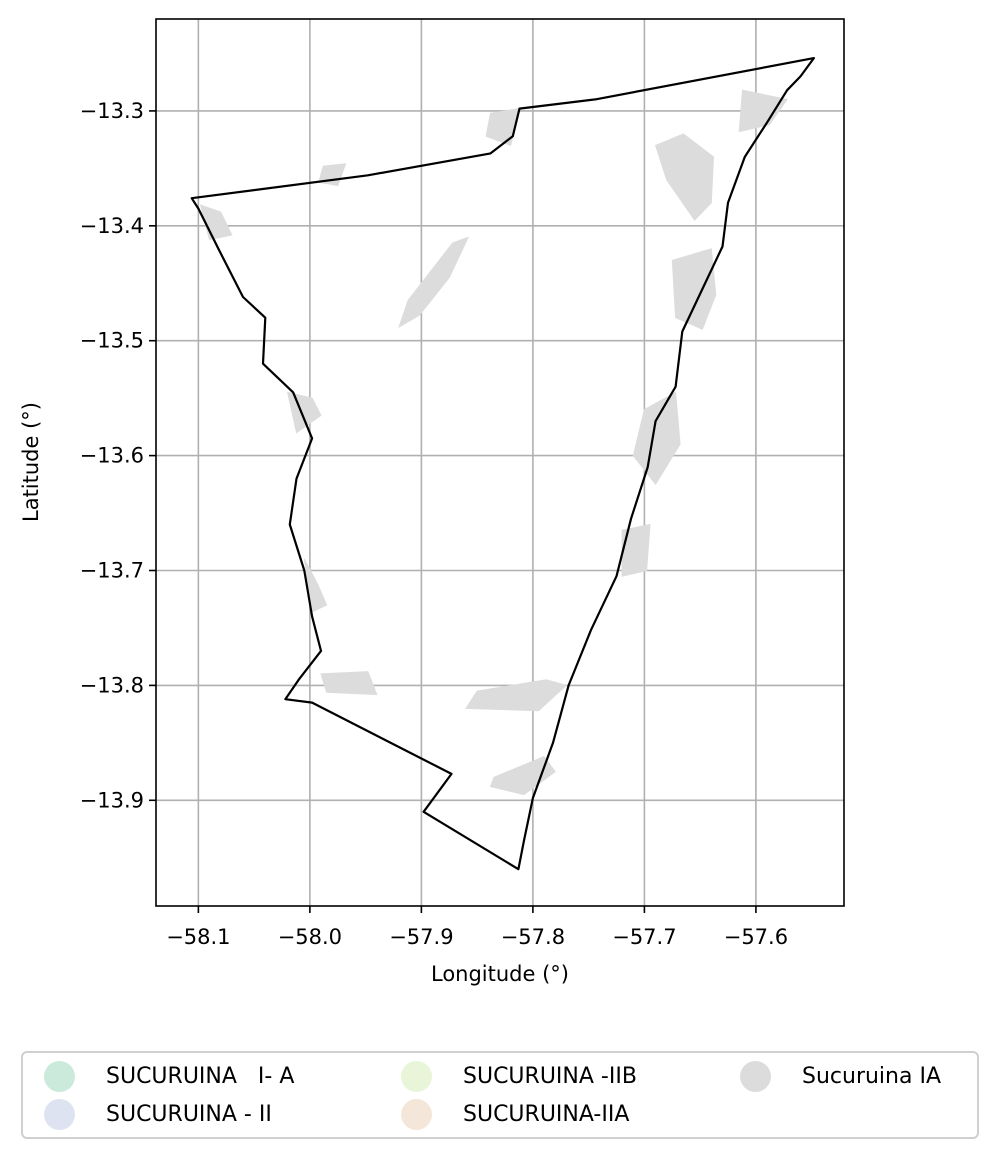 This screenshot has width=999, height=1158. What do you see at coordinates (546, 1114) in the screenshot?
I see `legend-label: SUCURUINA-IIA` at bounding box center [546, 1114].